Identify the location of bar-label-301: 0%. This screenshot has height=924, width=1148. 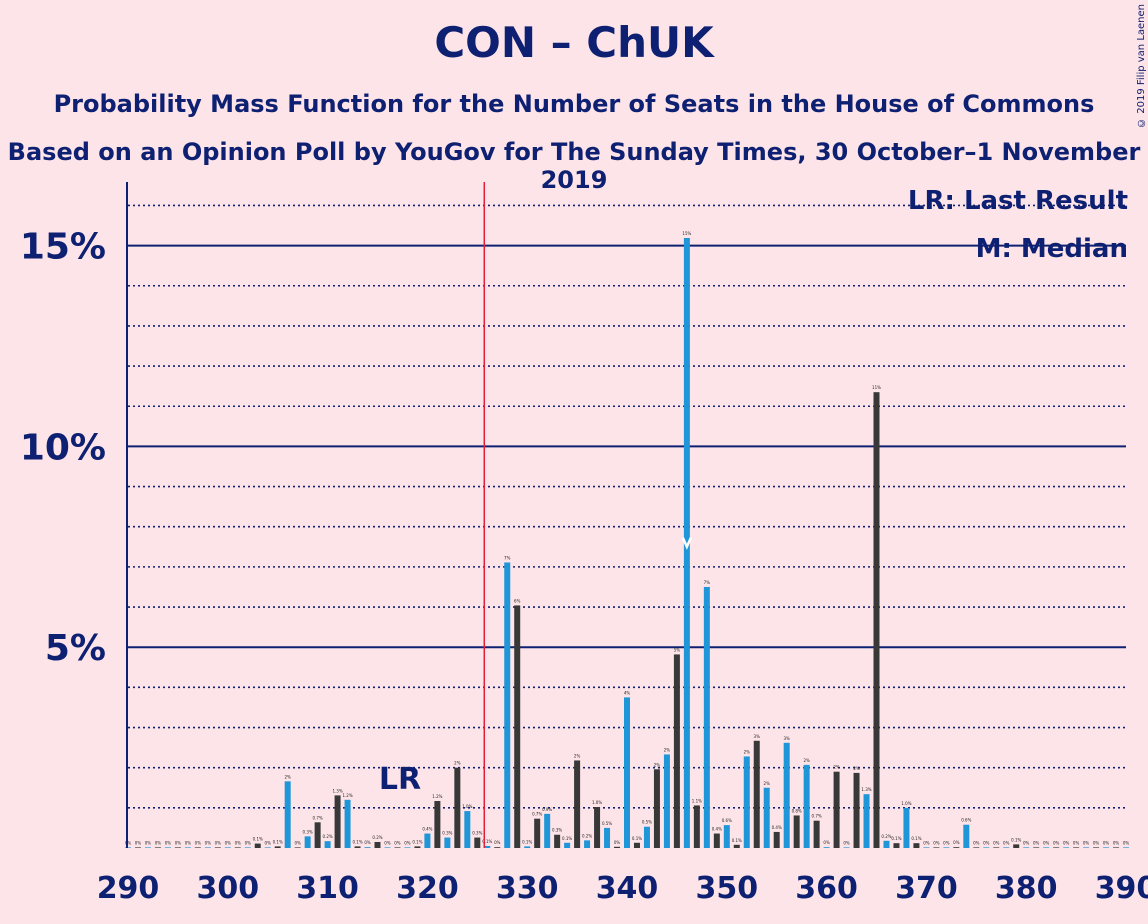
(238, 842).